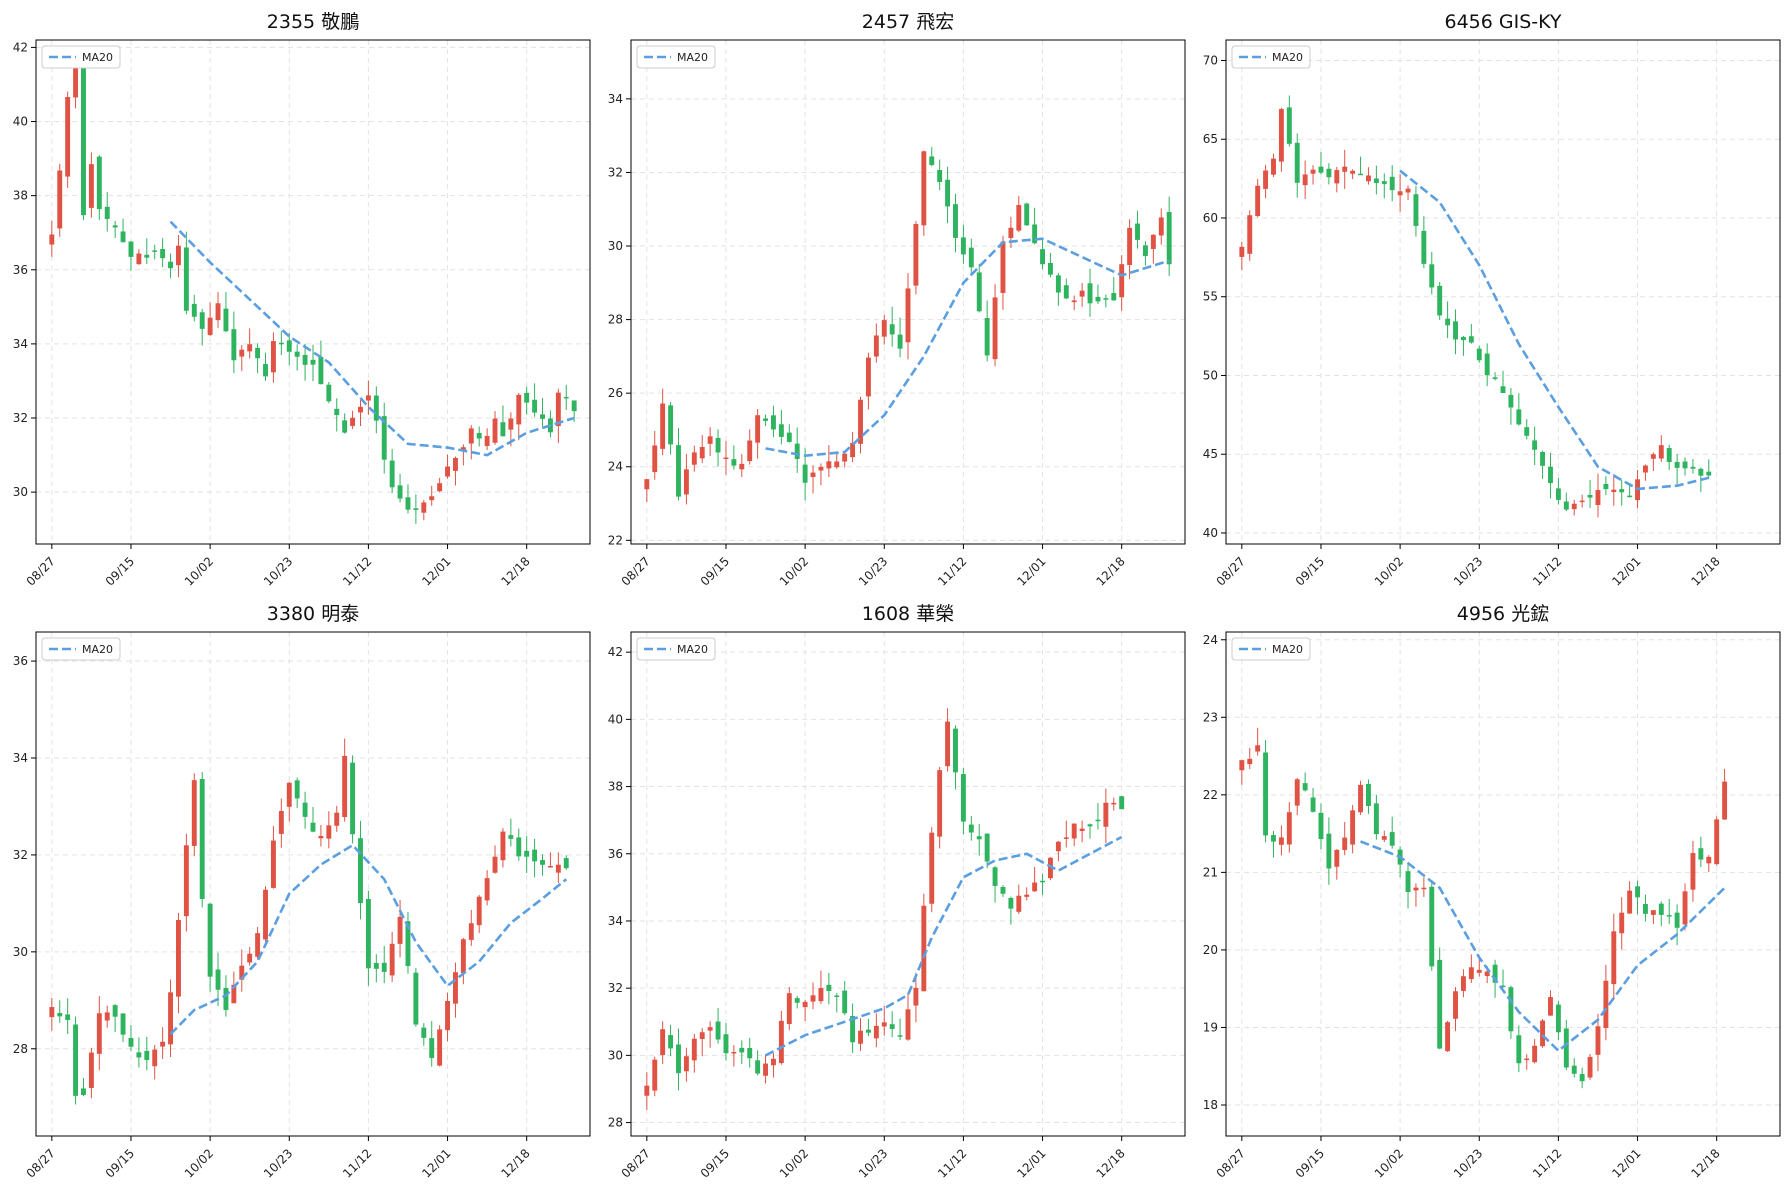  I want to click on y-tick-label: 22, so click(615, 540).